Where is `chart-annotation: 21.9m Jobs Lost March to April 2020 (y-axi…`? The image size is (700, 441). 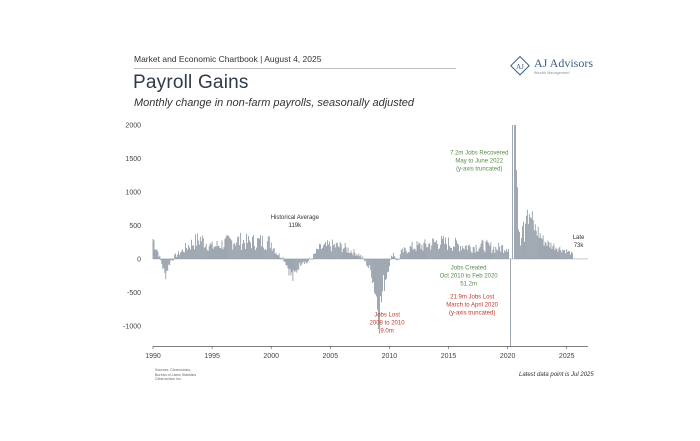
chart-annotation: 21.9m Jobs Lost March to April 2020 (y-axi… is located at coordinates (472, 305).